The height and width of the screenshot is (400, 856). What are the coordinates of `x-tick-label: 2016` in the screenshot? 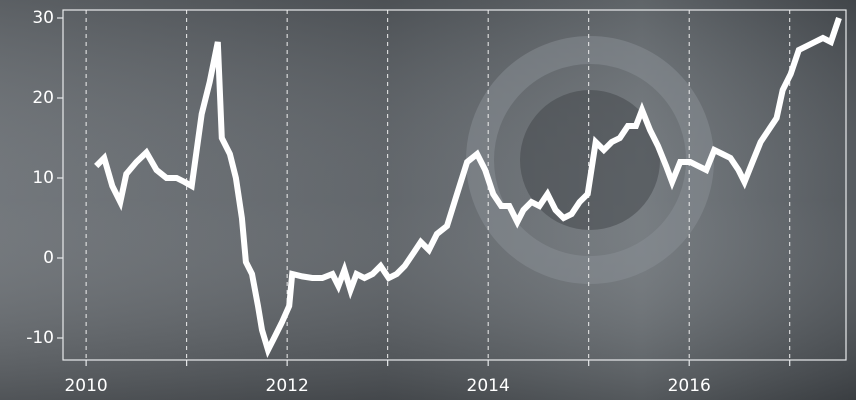 It's located at (689, 386).